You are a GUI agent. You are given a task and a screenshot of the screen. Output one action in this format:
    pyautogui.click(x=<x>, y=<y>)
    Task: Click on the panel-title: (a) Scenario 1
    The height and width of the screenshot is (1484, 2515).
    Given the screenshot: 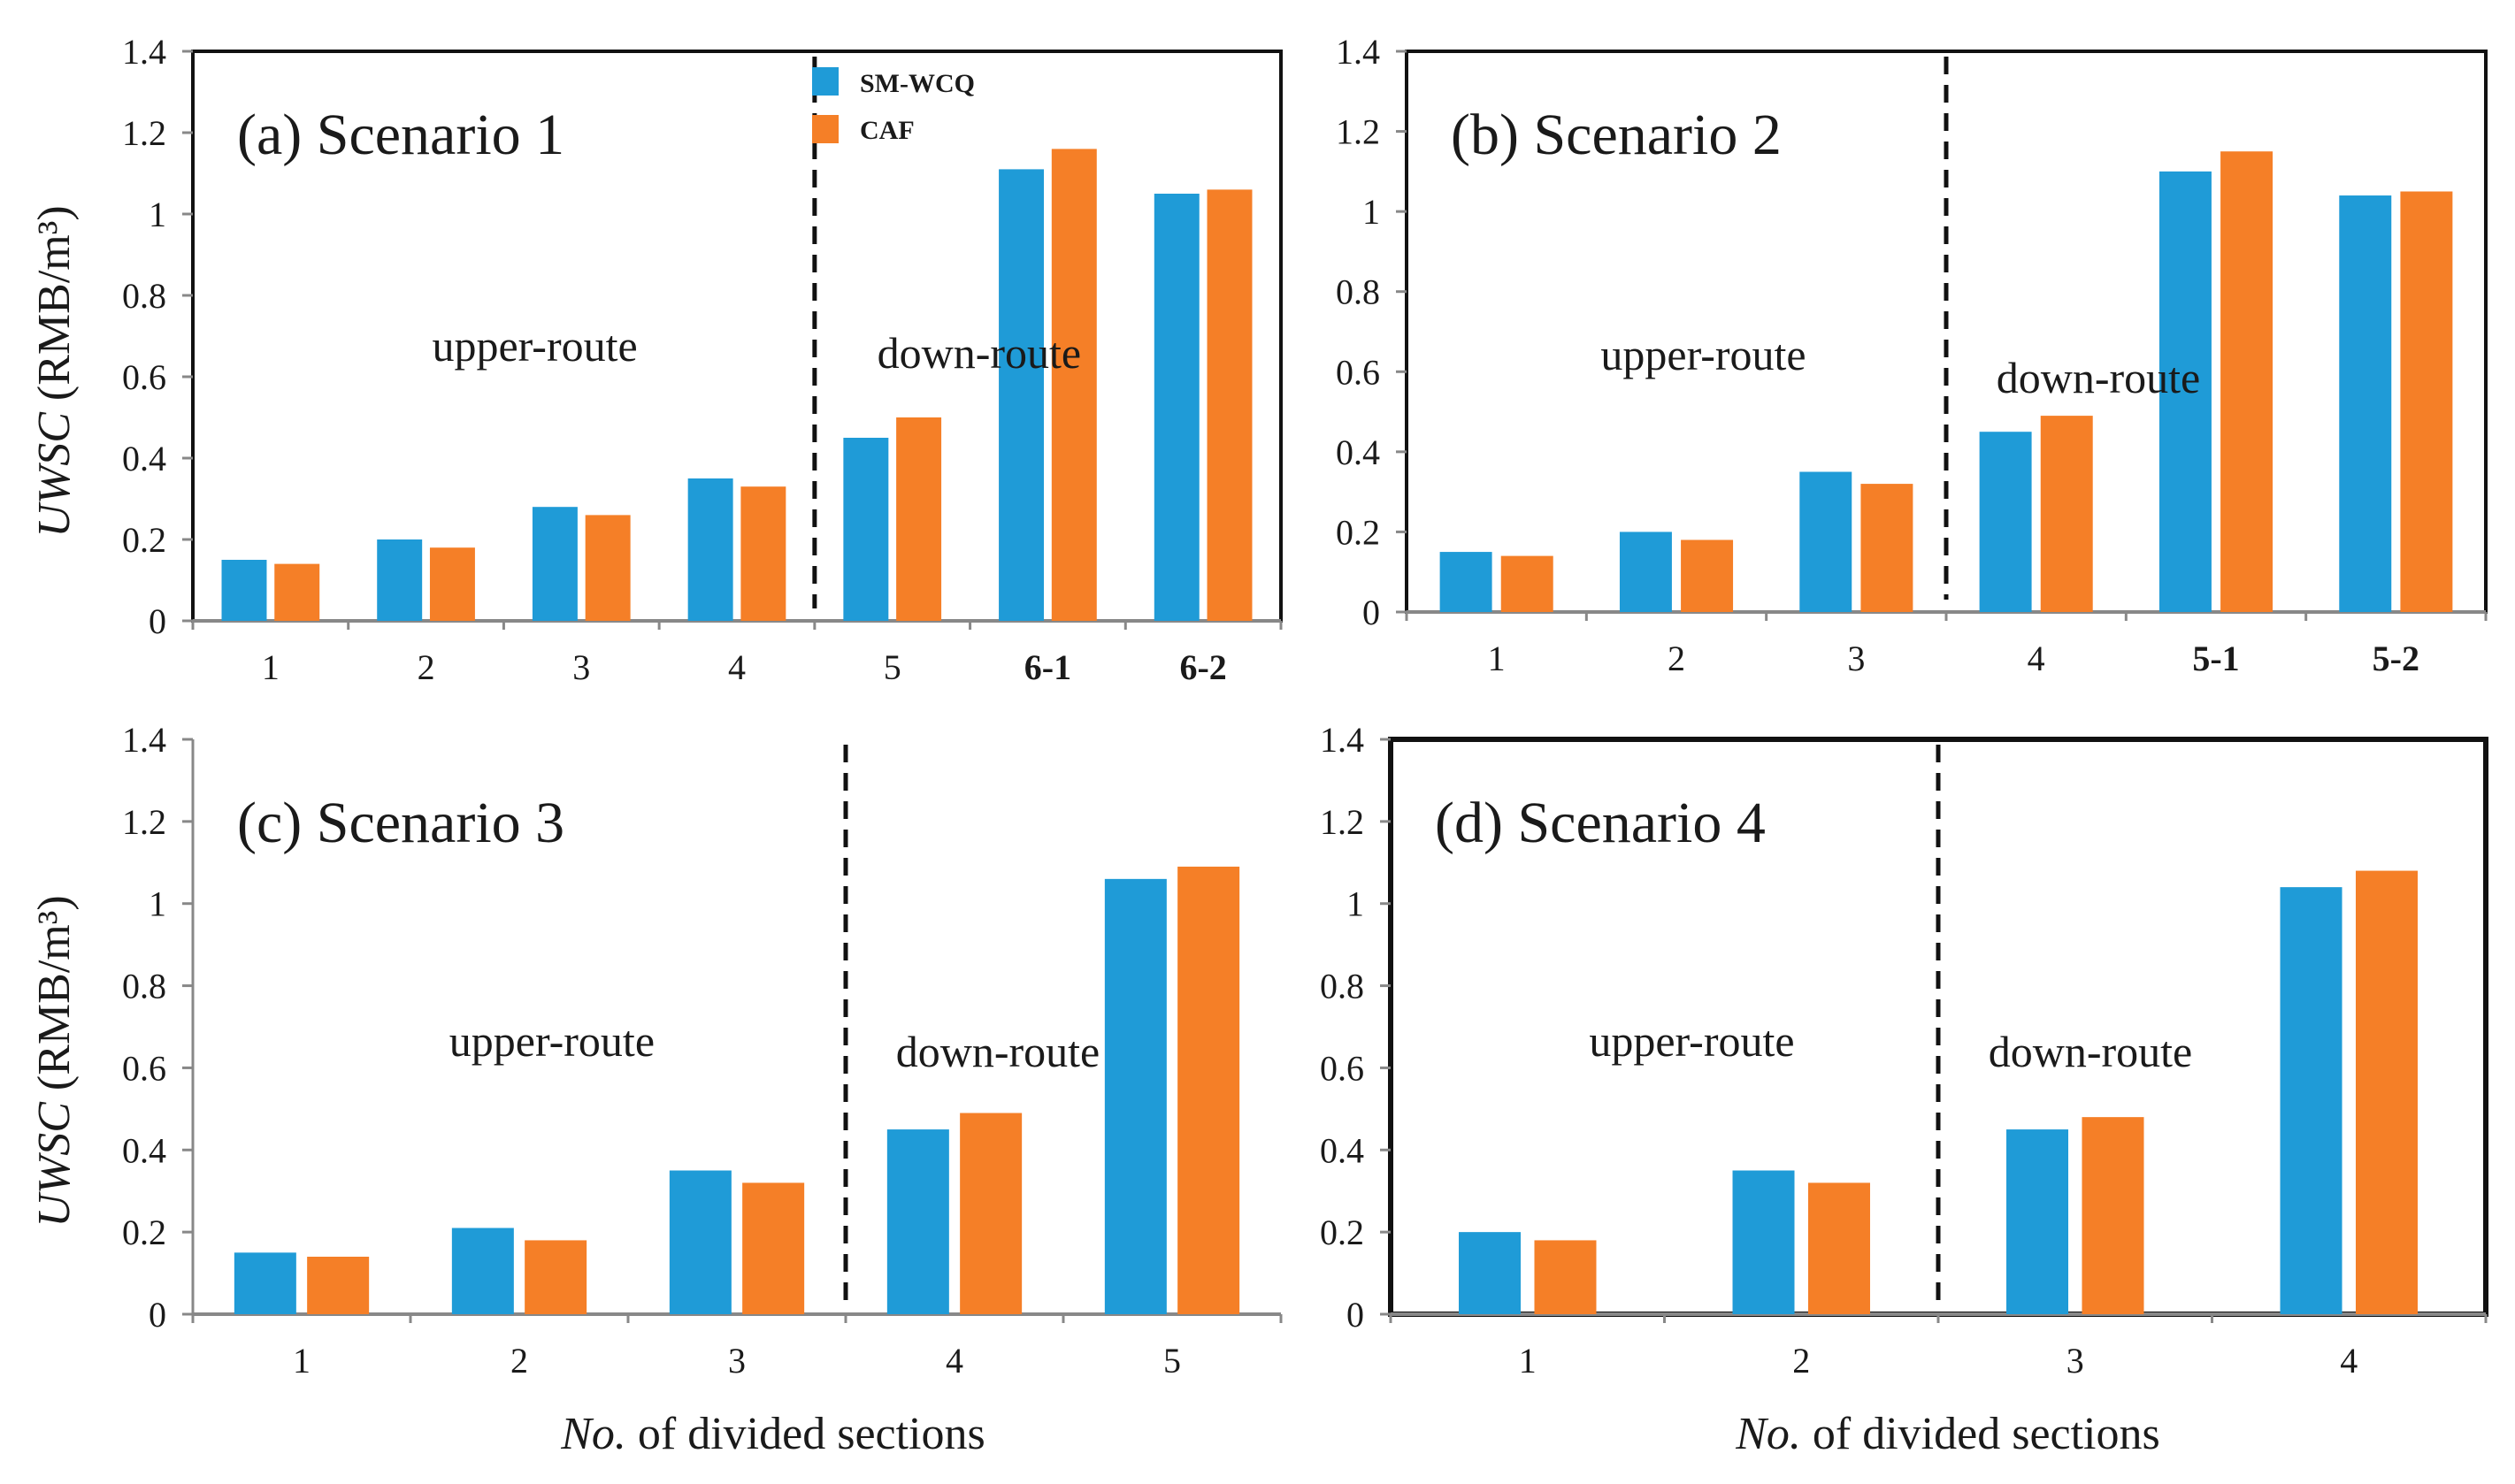 What is the action you would take?
    pyautogui.click(x=401, y=135)
    